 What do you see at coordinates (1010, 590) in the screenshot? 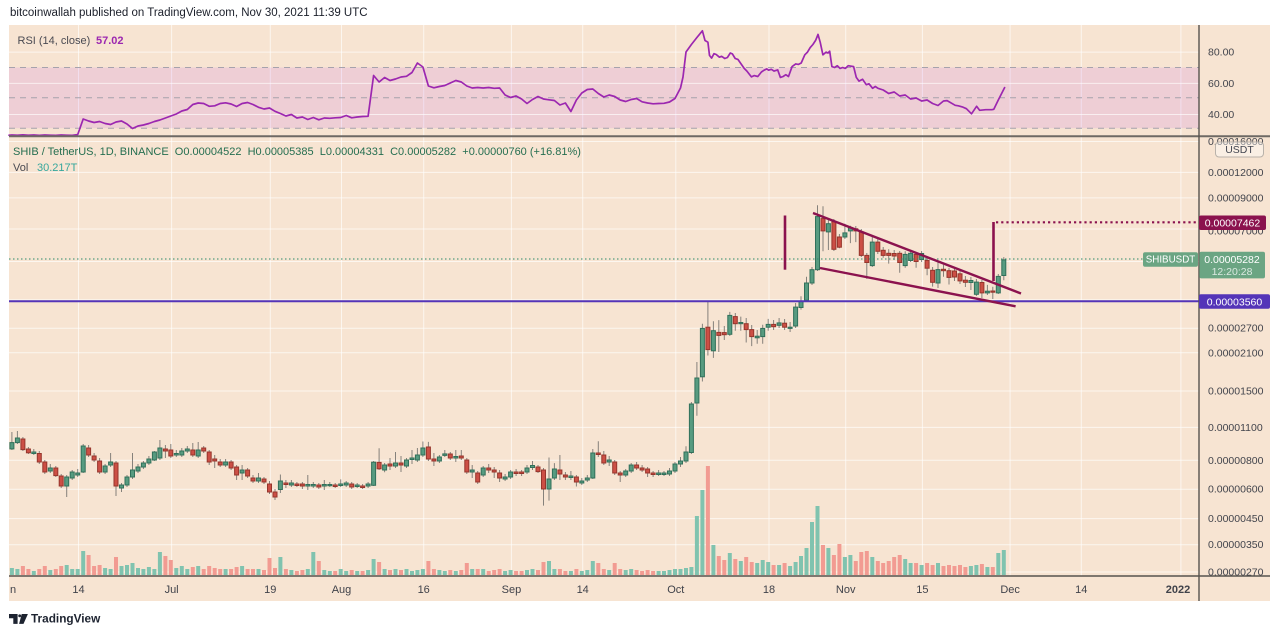
I see `svg-text: Dec` at bounding box center [1010, 590].